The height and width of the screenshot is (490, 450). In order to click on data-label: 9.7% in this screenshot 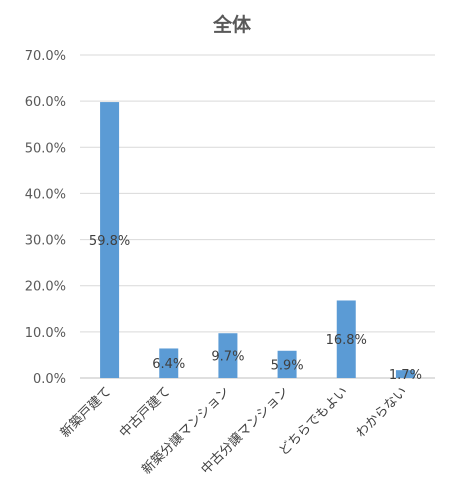, I will do `click(227, 357)`.